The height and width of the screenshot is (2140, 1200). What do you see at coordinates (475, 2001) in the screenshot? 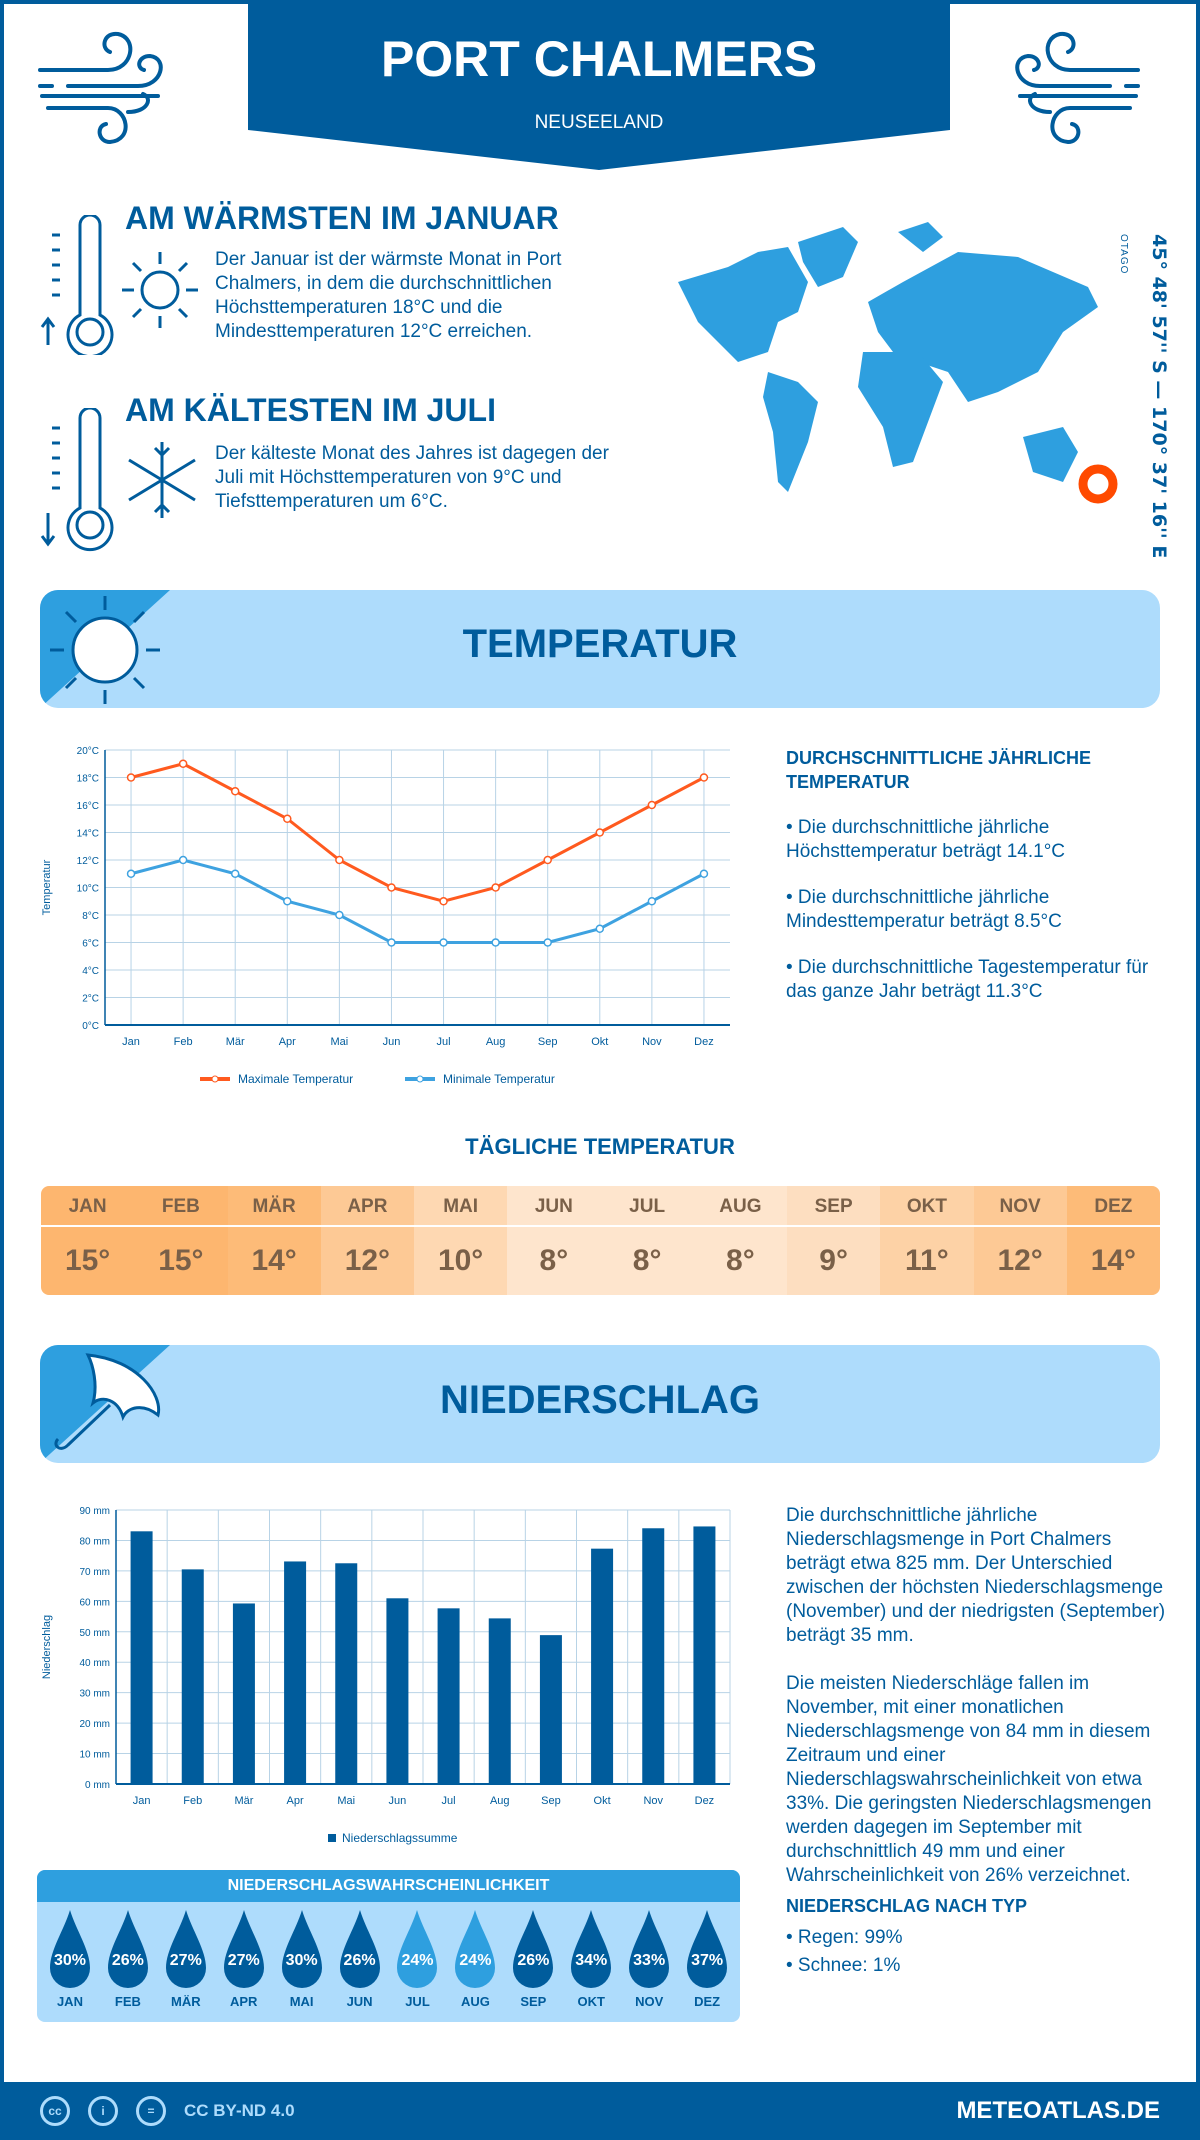
I see `probability-month: AUG` at bounding box center [475, 2001].